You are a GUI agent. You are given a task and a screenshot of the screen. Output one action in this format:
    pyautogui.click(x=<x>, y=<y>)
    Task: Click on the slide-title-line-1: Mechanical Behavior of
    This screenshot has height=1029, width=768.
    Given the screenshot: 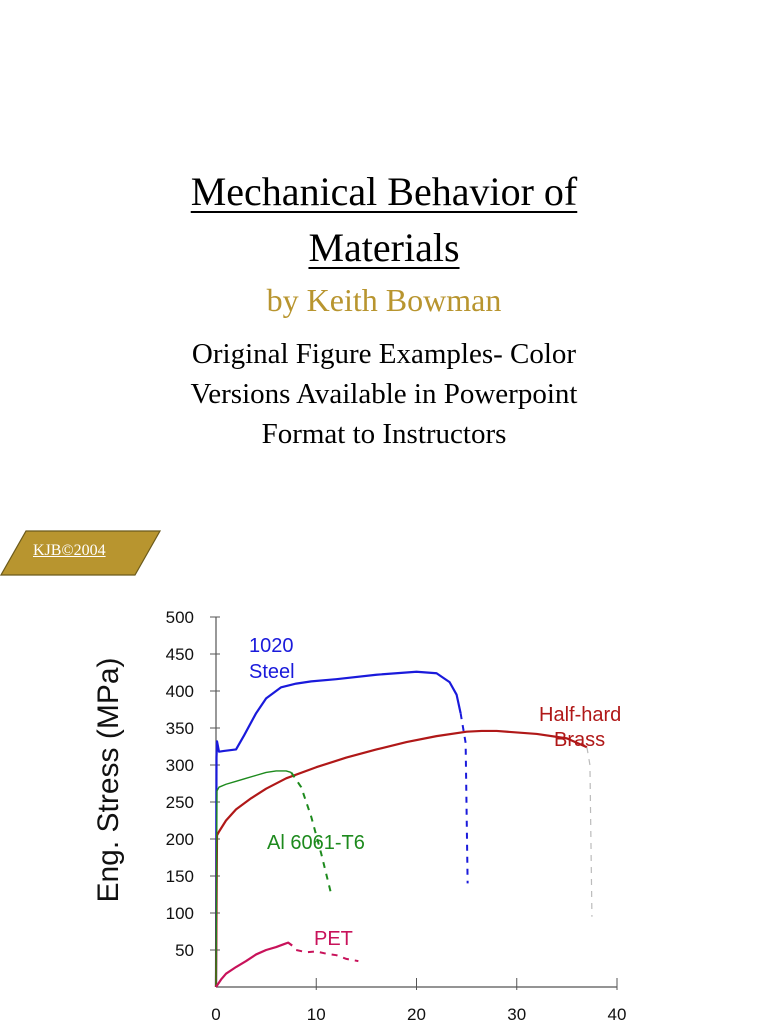 What is the action you would take?
    pyautogui.click(x=384, y=192)
    